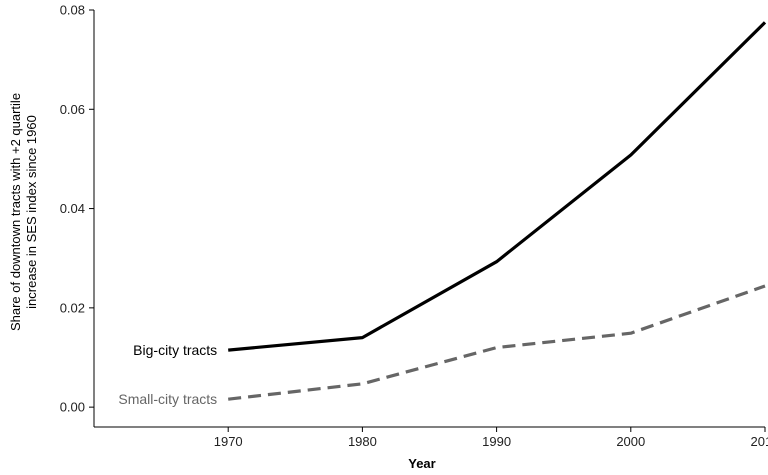 This screenshot has width=768, height=475. What do you see at coordinates (421, 463) in the screenshot?
I see `x-axis-title: Year` at bounding box center [421, 463].